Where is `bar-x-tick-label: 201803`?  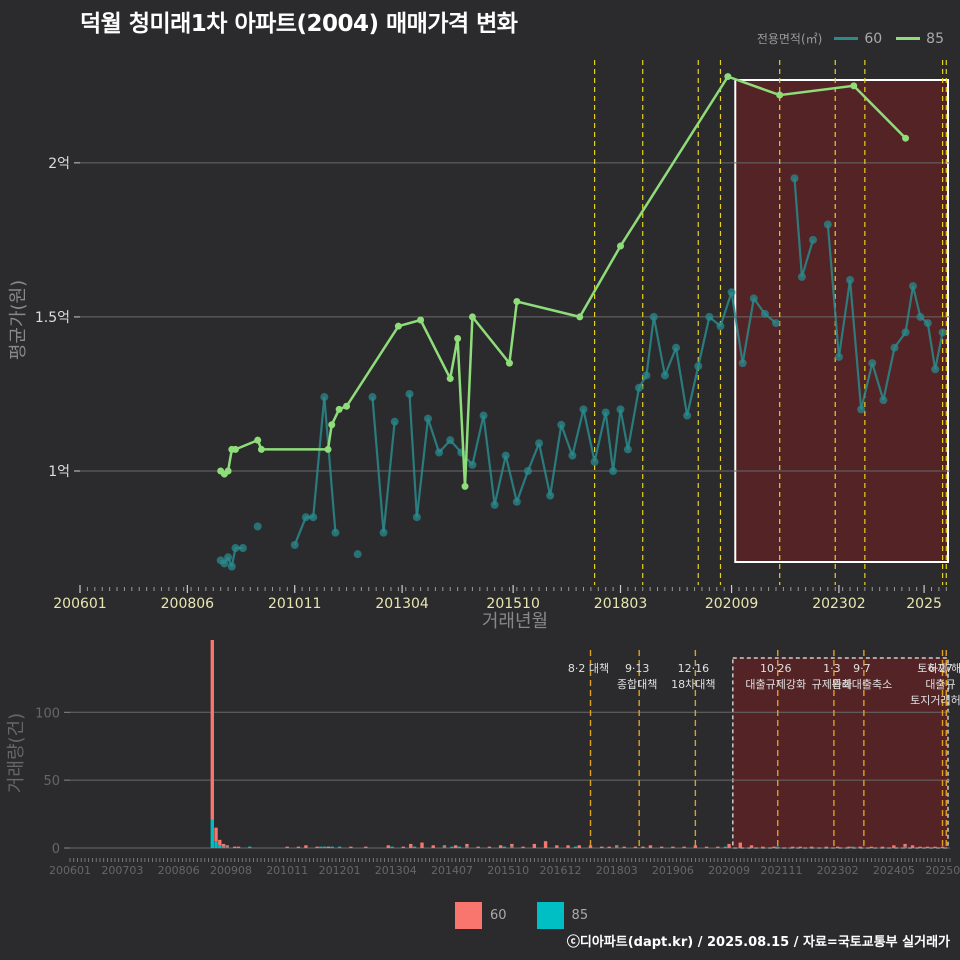 bar-x-tick-label: 201803 is located at coordinates (617, 870).